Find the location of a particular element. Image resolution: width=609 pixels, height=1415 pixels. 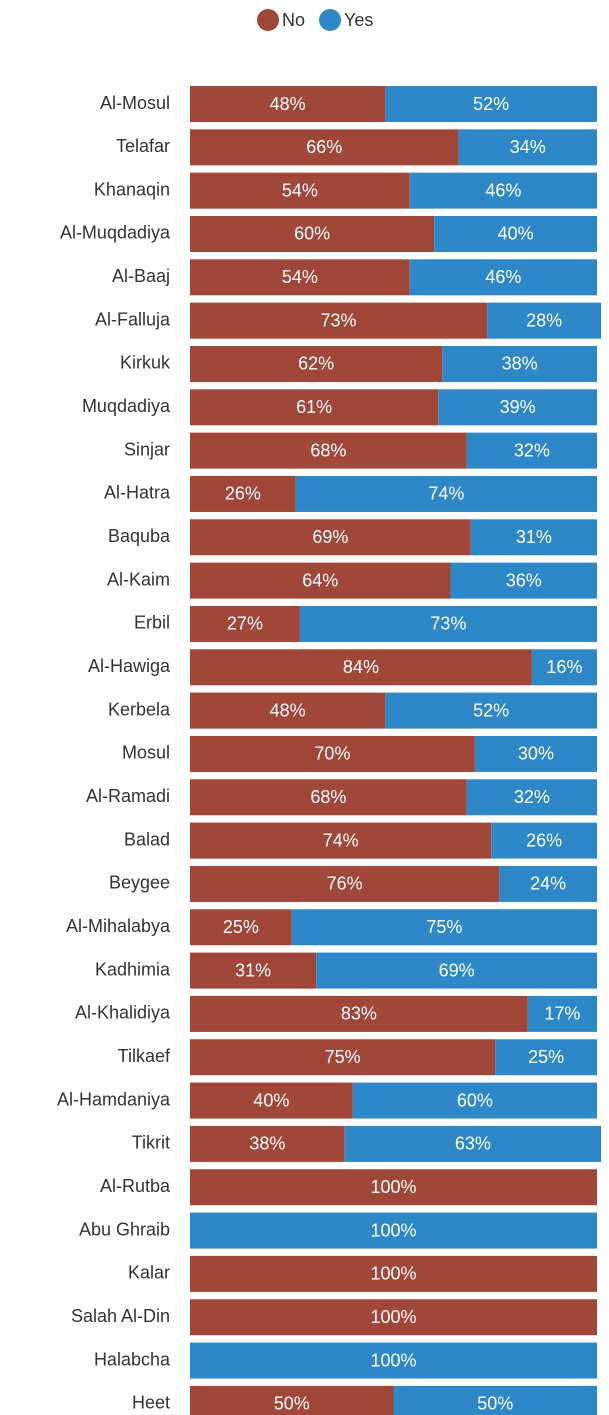

y-tick-label: Salah Al-Din is located at coordinates (120, 1316).